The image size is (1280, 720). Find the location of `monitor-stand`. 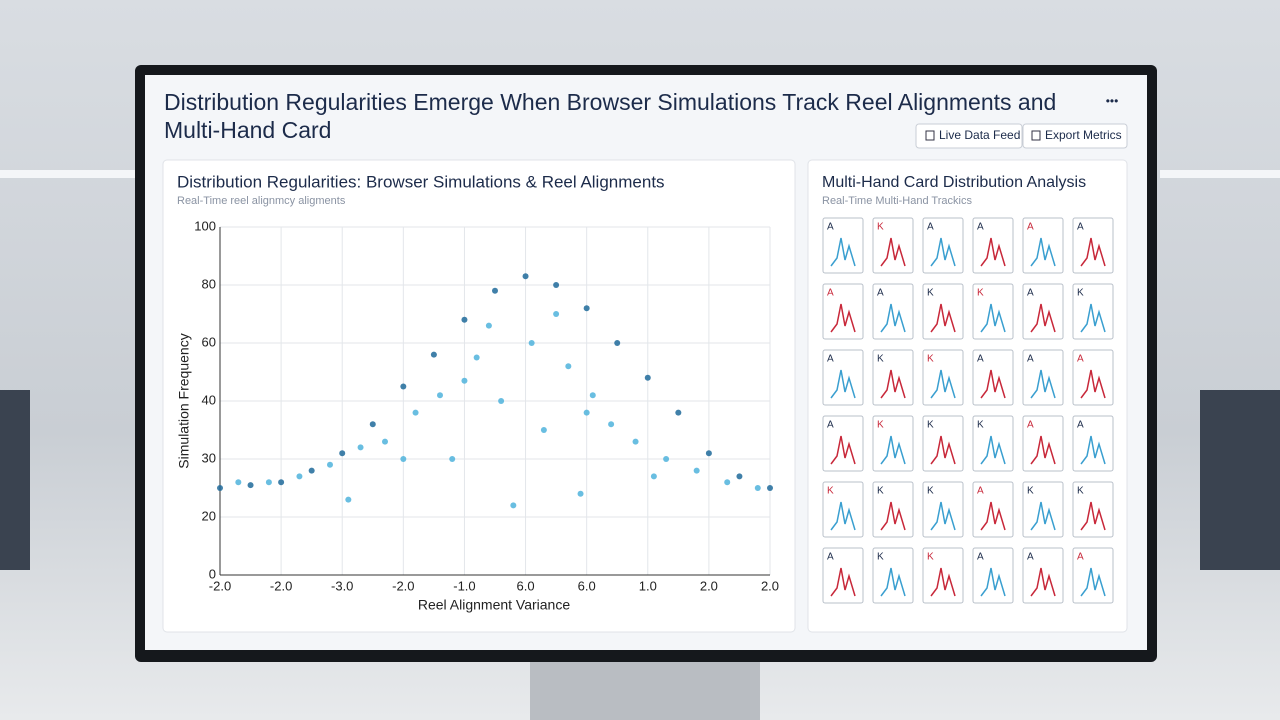

monitor-stand is located at coordinates (645, 687).